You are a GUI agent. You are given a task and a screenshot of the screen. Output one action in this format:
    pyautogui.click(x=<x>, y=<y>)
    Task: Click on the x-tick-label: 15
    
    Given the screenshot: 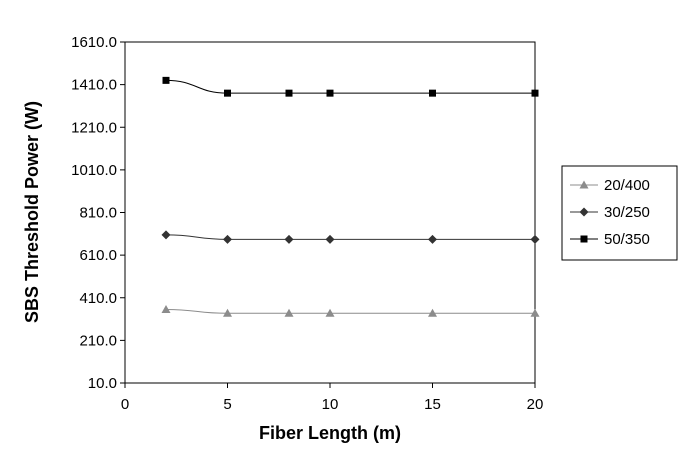 What is the action you would take?
    pyautogui.click(x=432, y=404)
    